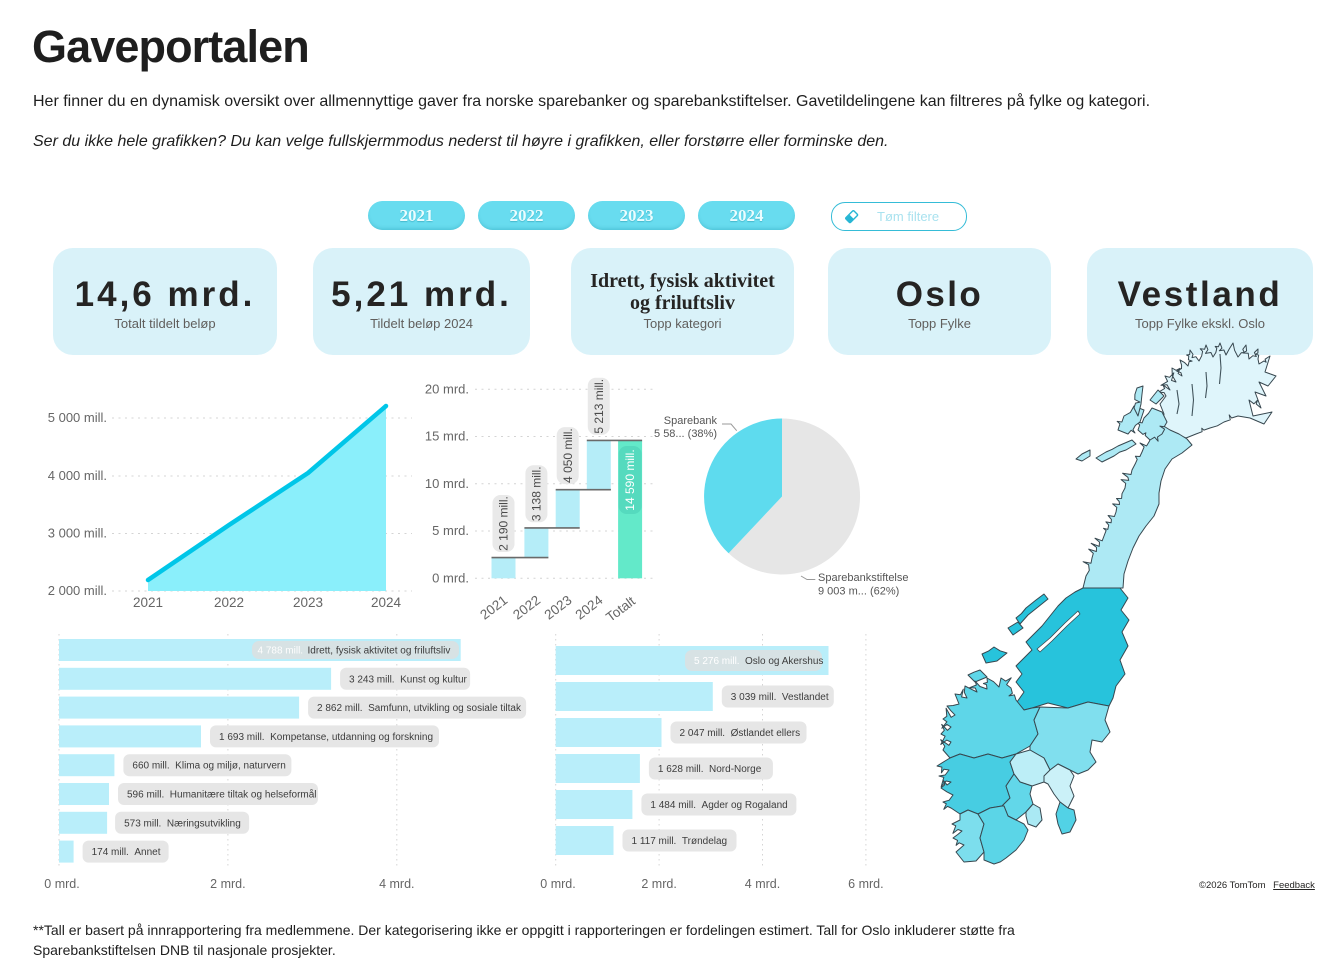 The height and width of the screenshot is (971, 1334). What do you see at coordinates (77, 417) in the screenshot?
I see `svg-text: 5 000 mill.` at bounding box center [77, 417].